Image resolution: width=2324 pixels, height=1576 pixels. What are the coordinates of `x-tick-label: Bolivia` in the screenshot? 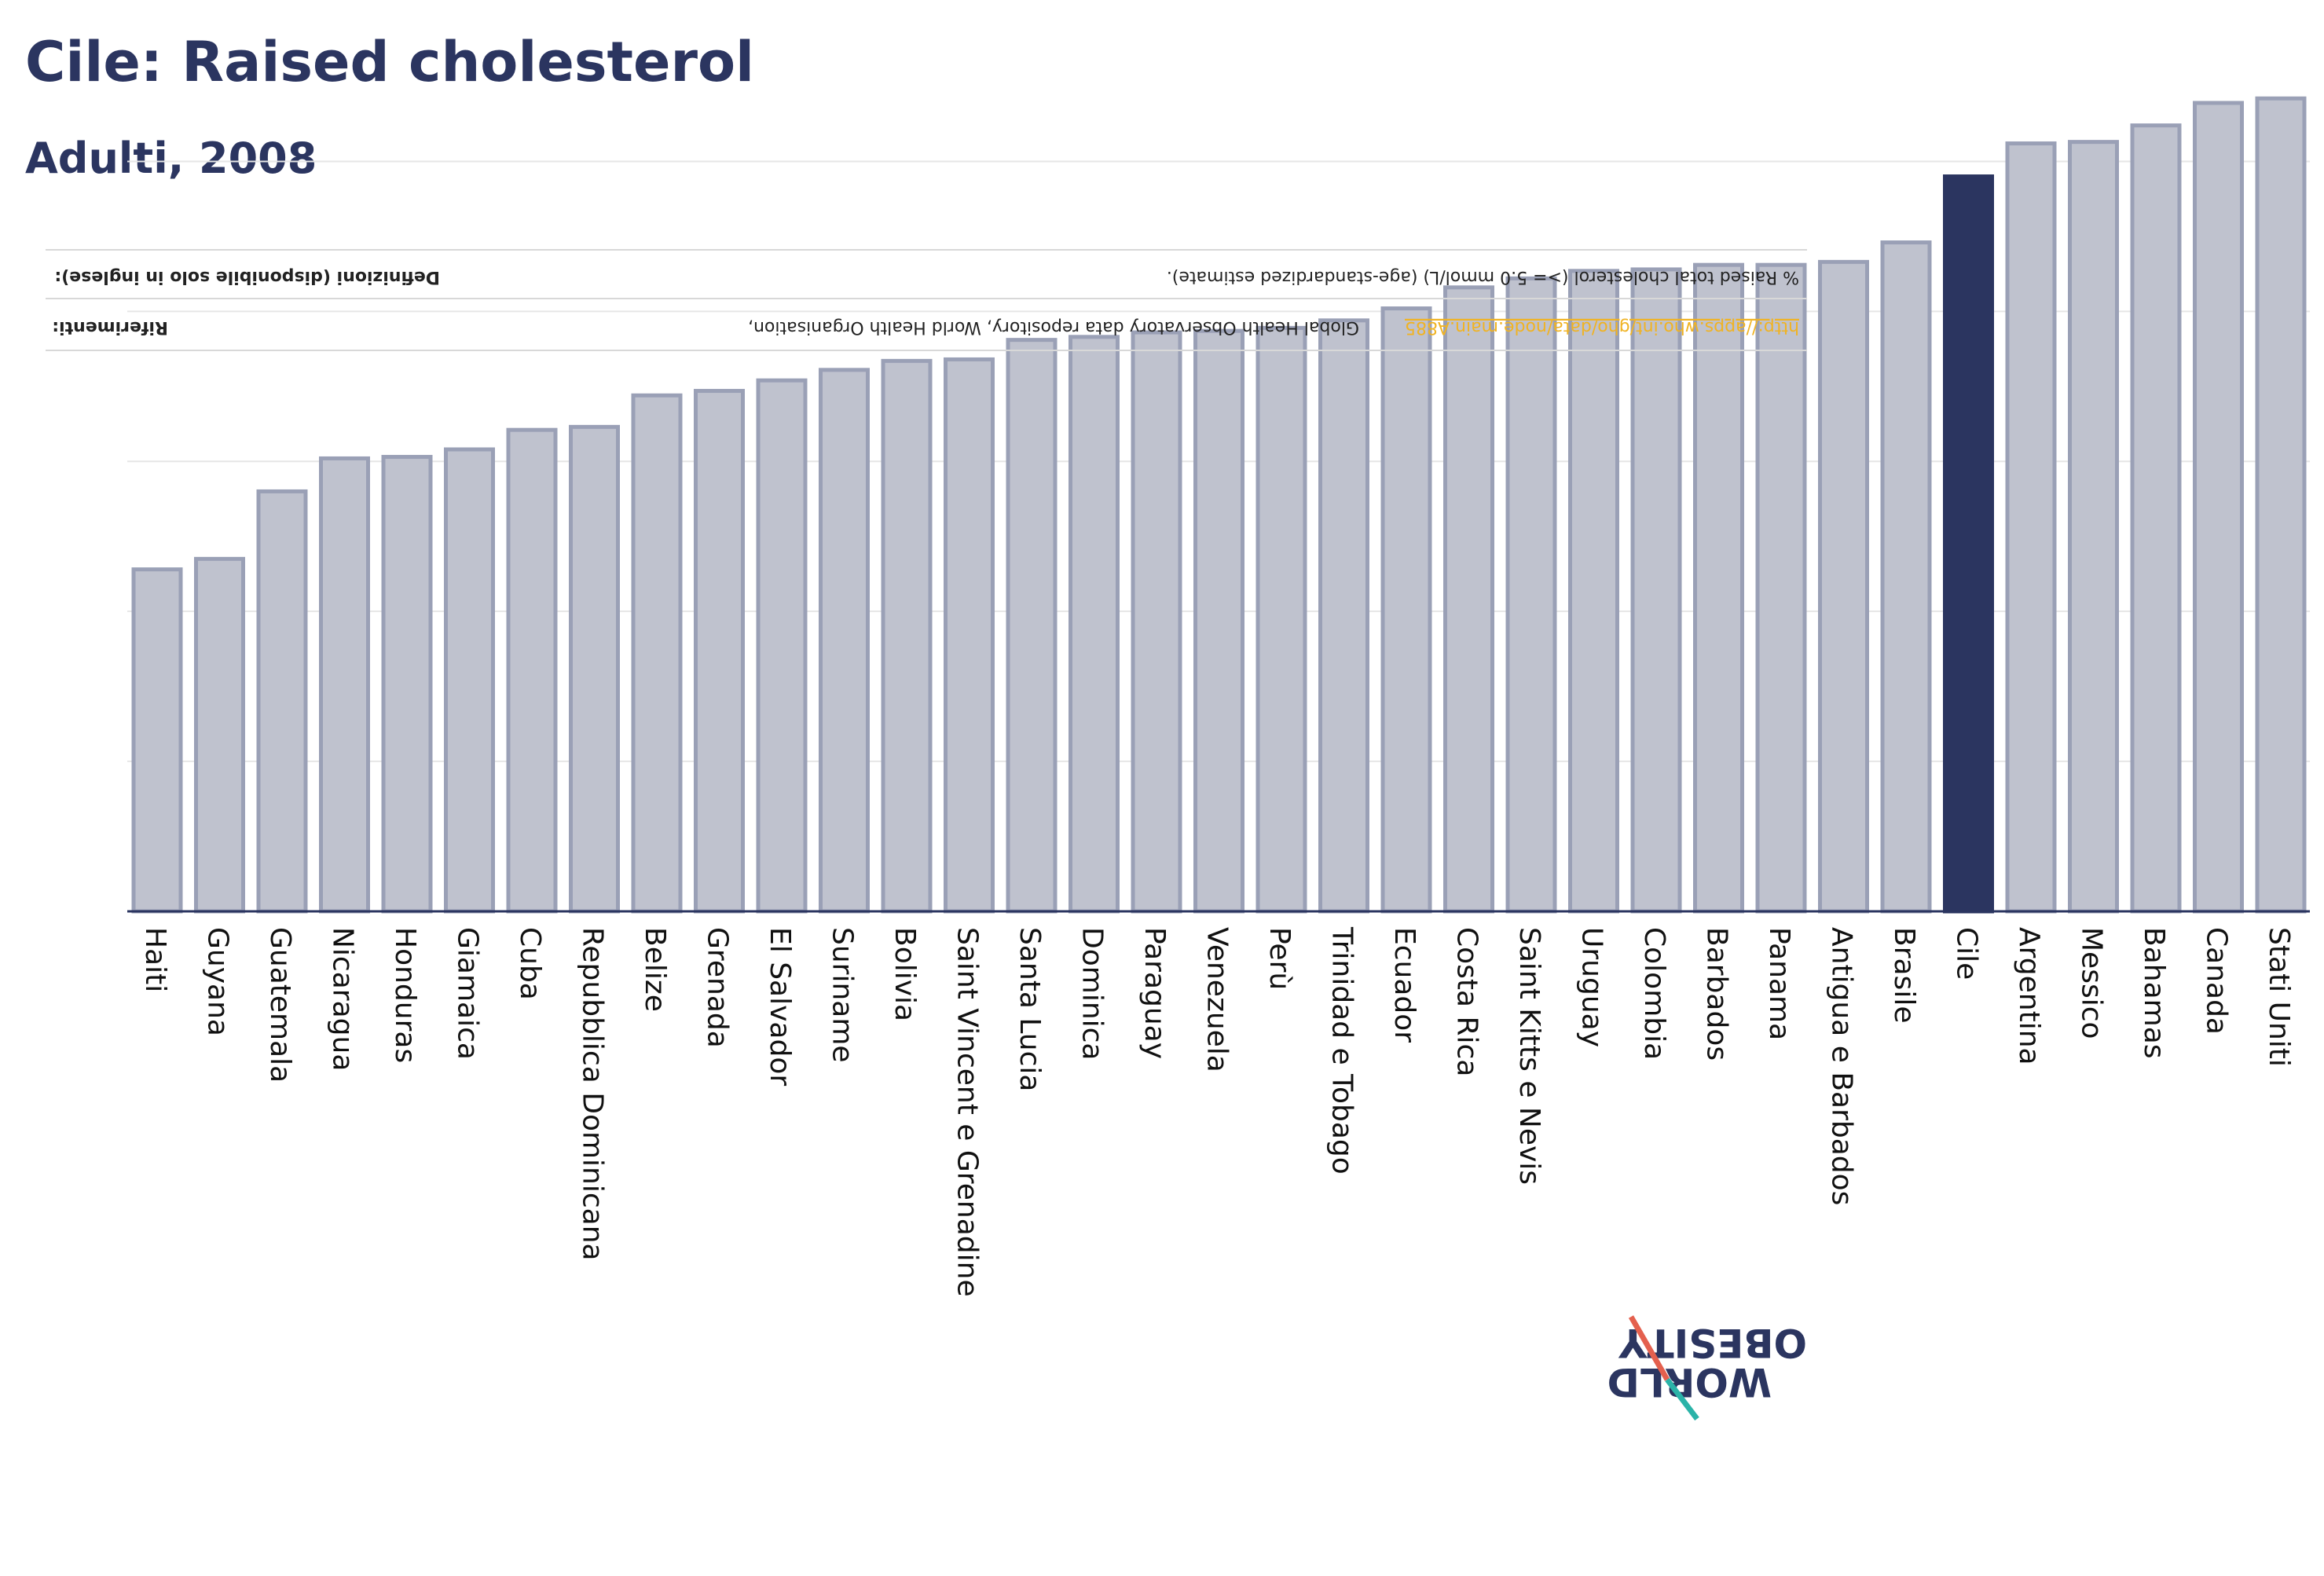 It's located at (905, 974).